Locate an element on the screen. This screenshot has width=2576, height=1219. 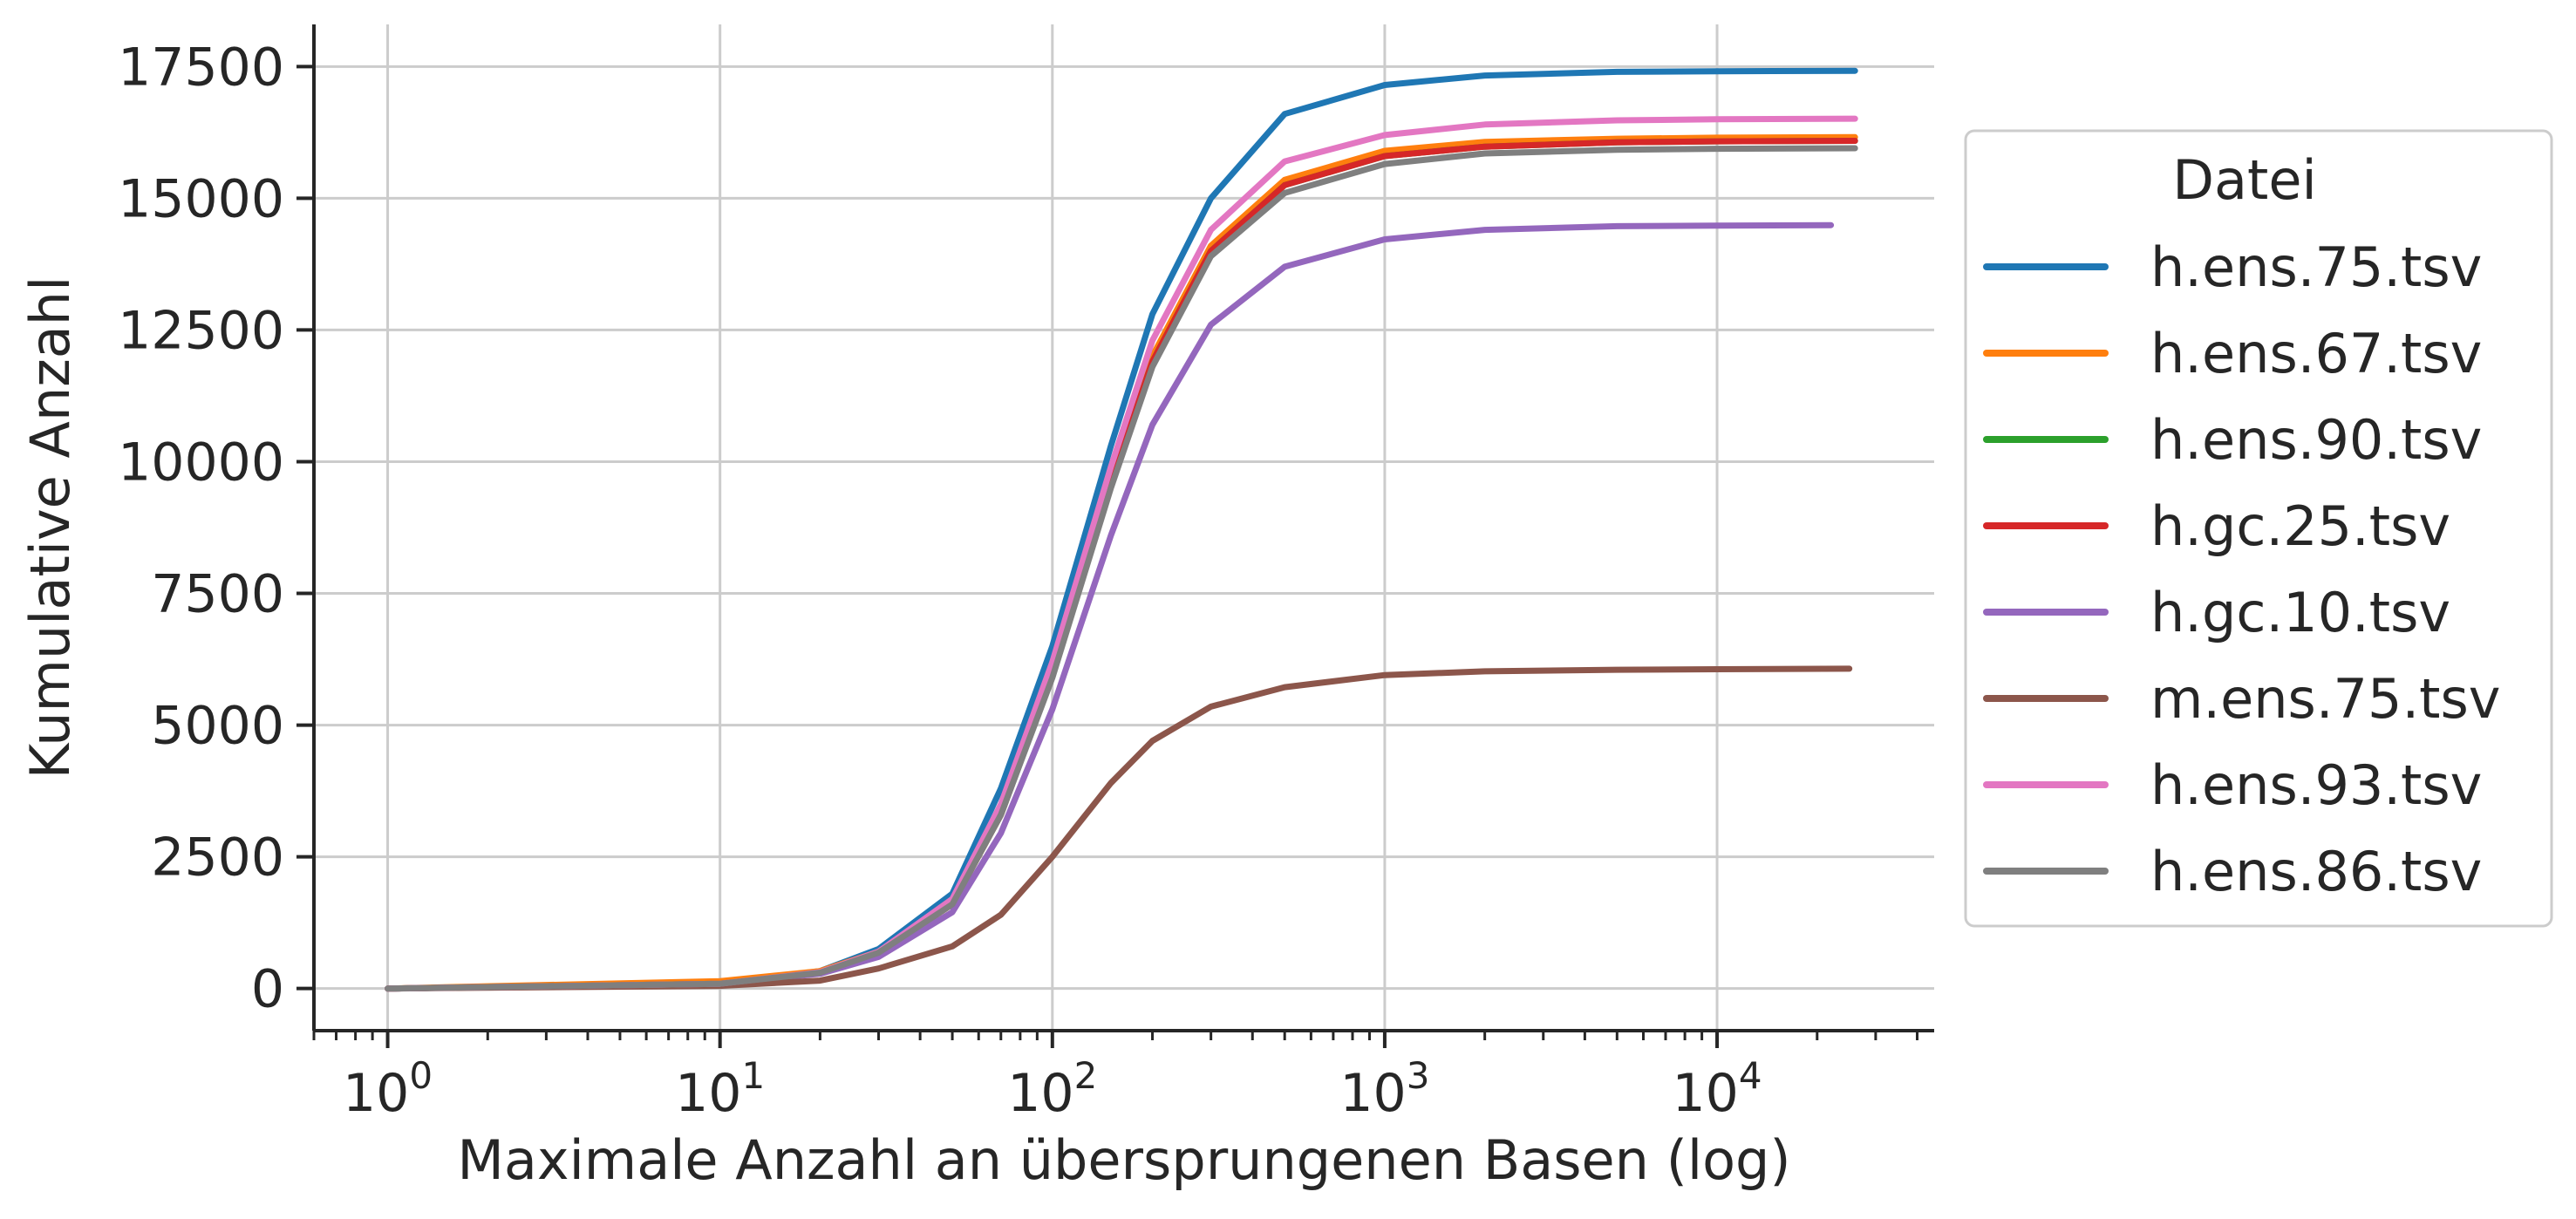
y-tick-label: 5000 is located at coordinates (218, 727).